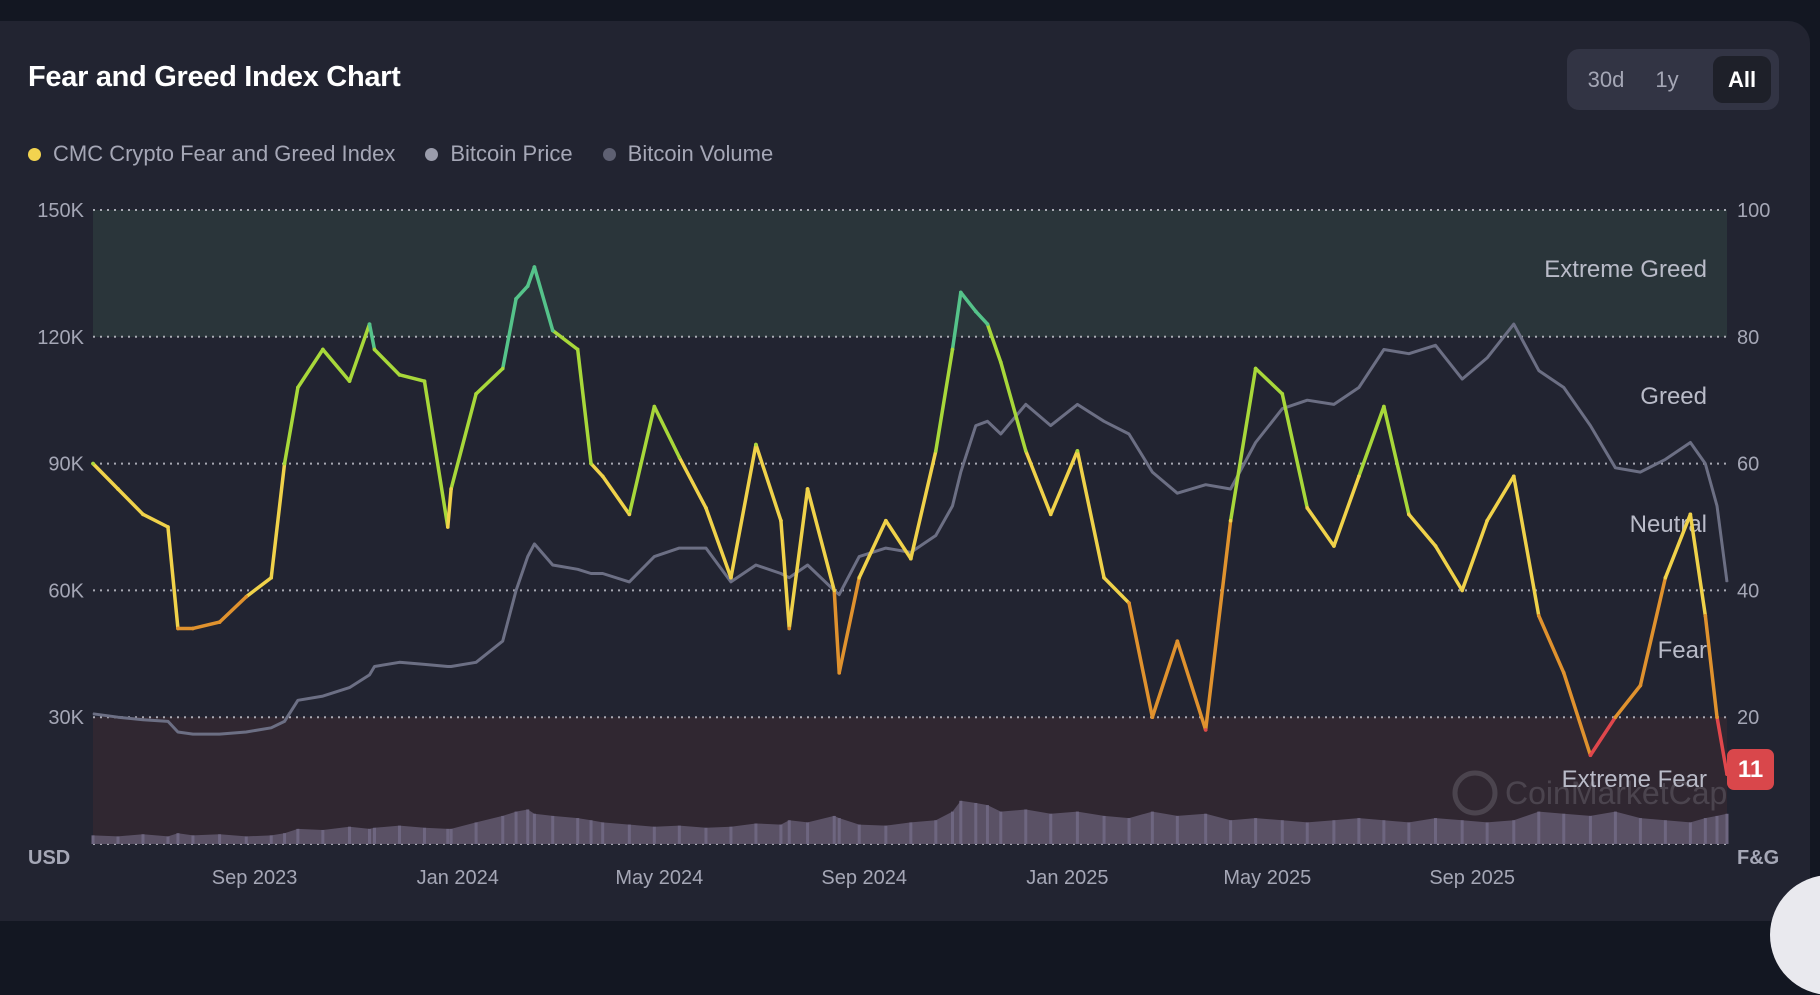 The width and height of the screenshot is (1820, 995). Describe the element at coordinates (66, 465) in the screenshot. I see `left-axis-tick: 90K` at that location.